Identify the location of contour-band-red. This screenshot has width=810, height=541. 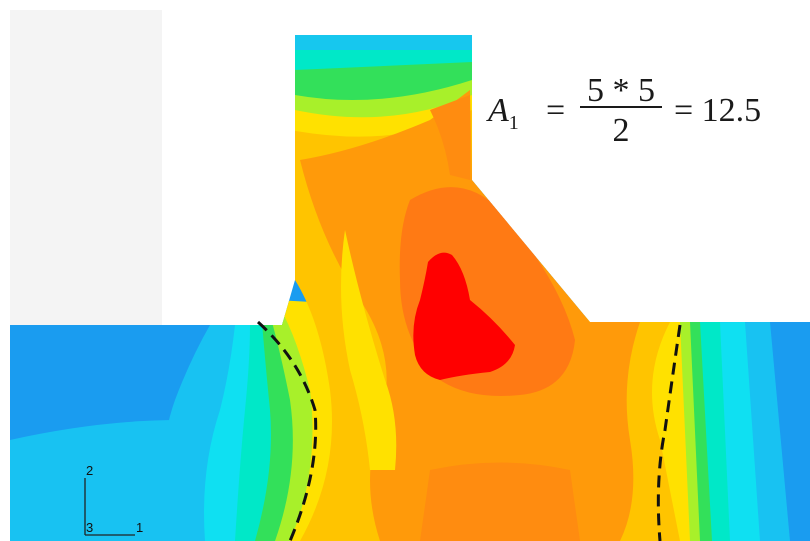
(464, 316).